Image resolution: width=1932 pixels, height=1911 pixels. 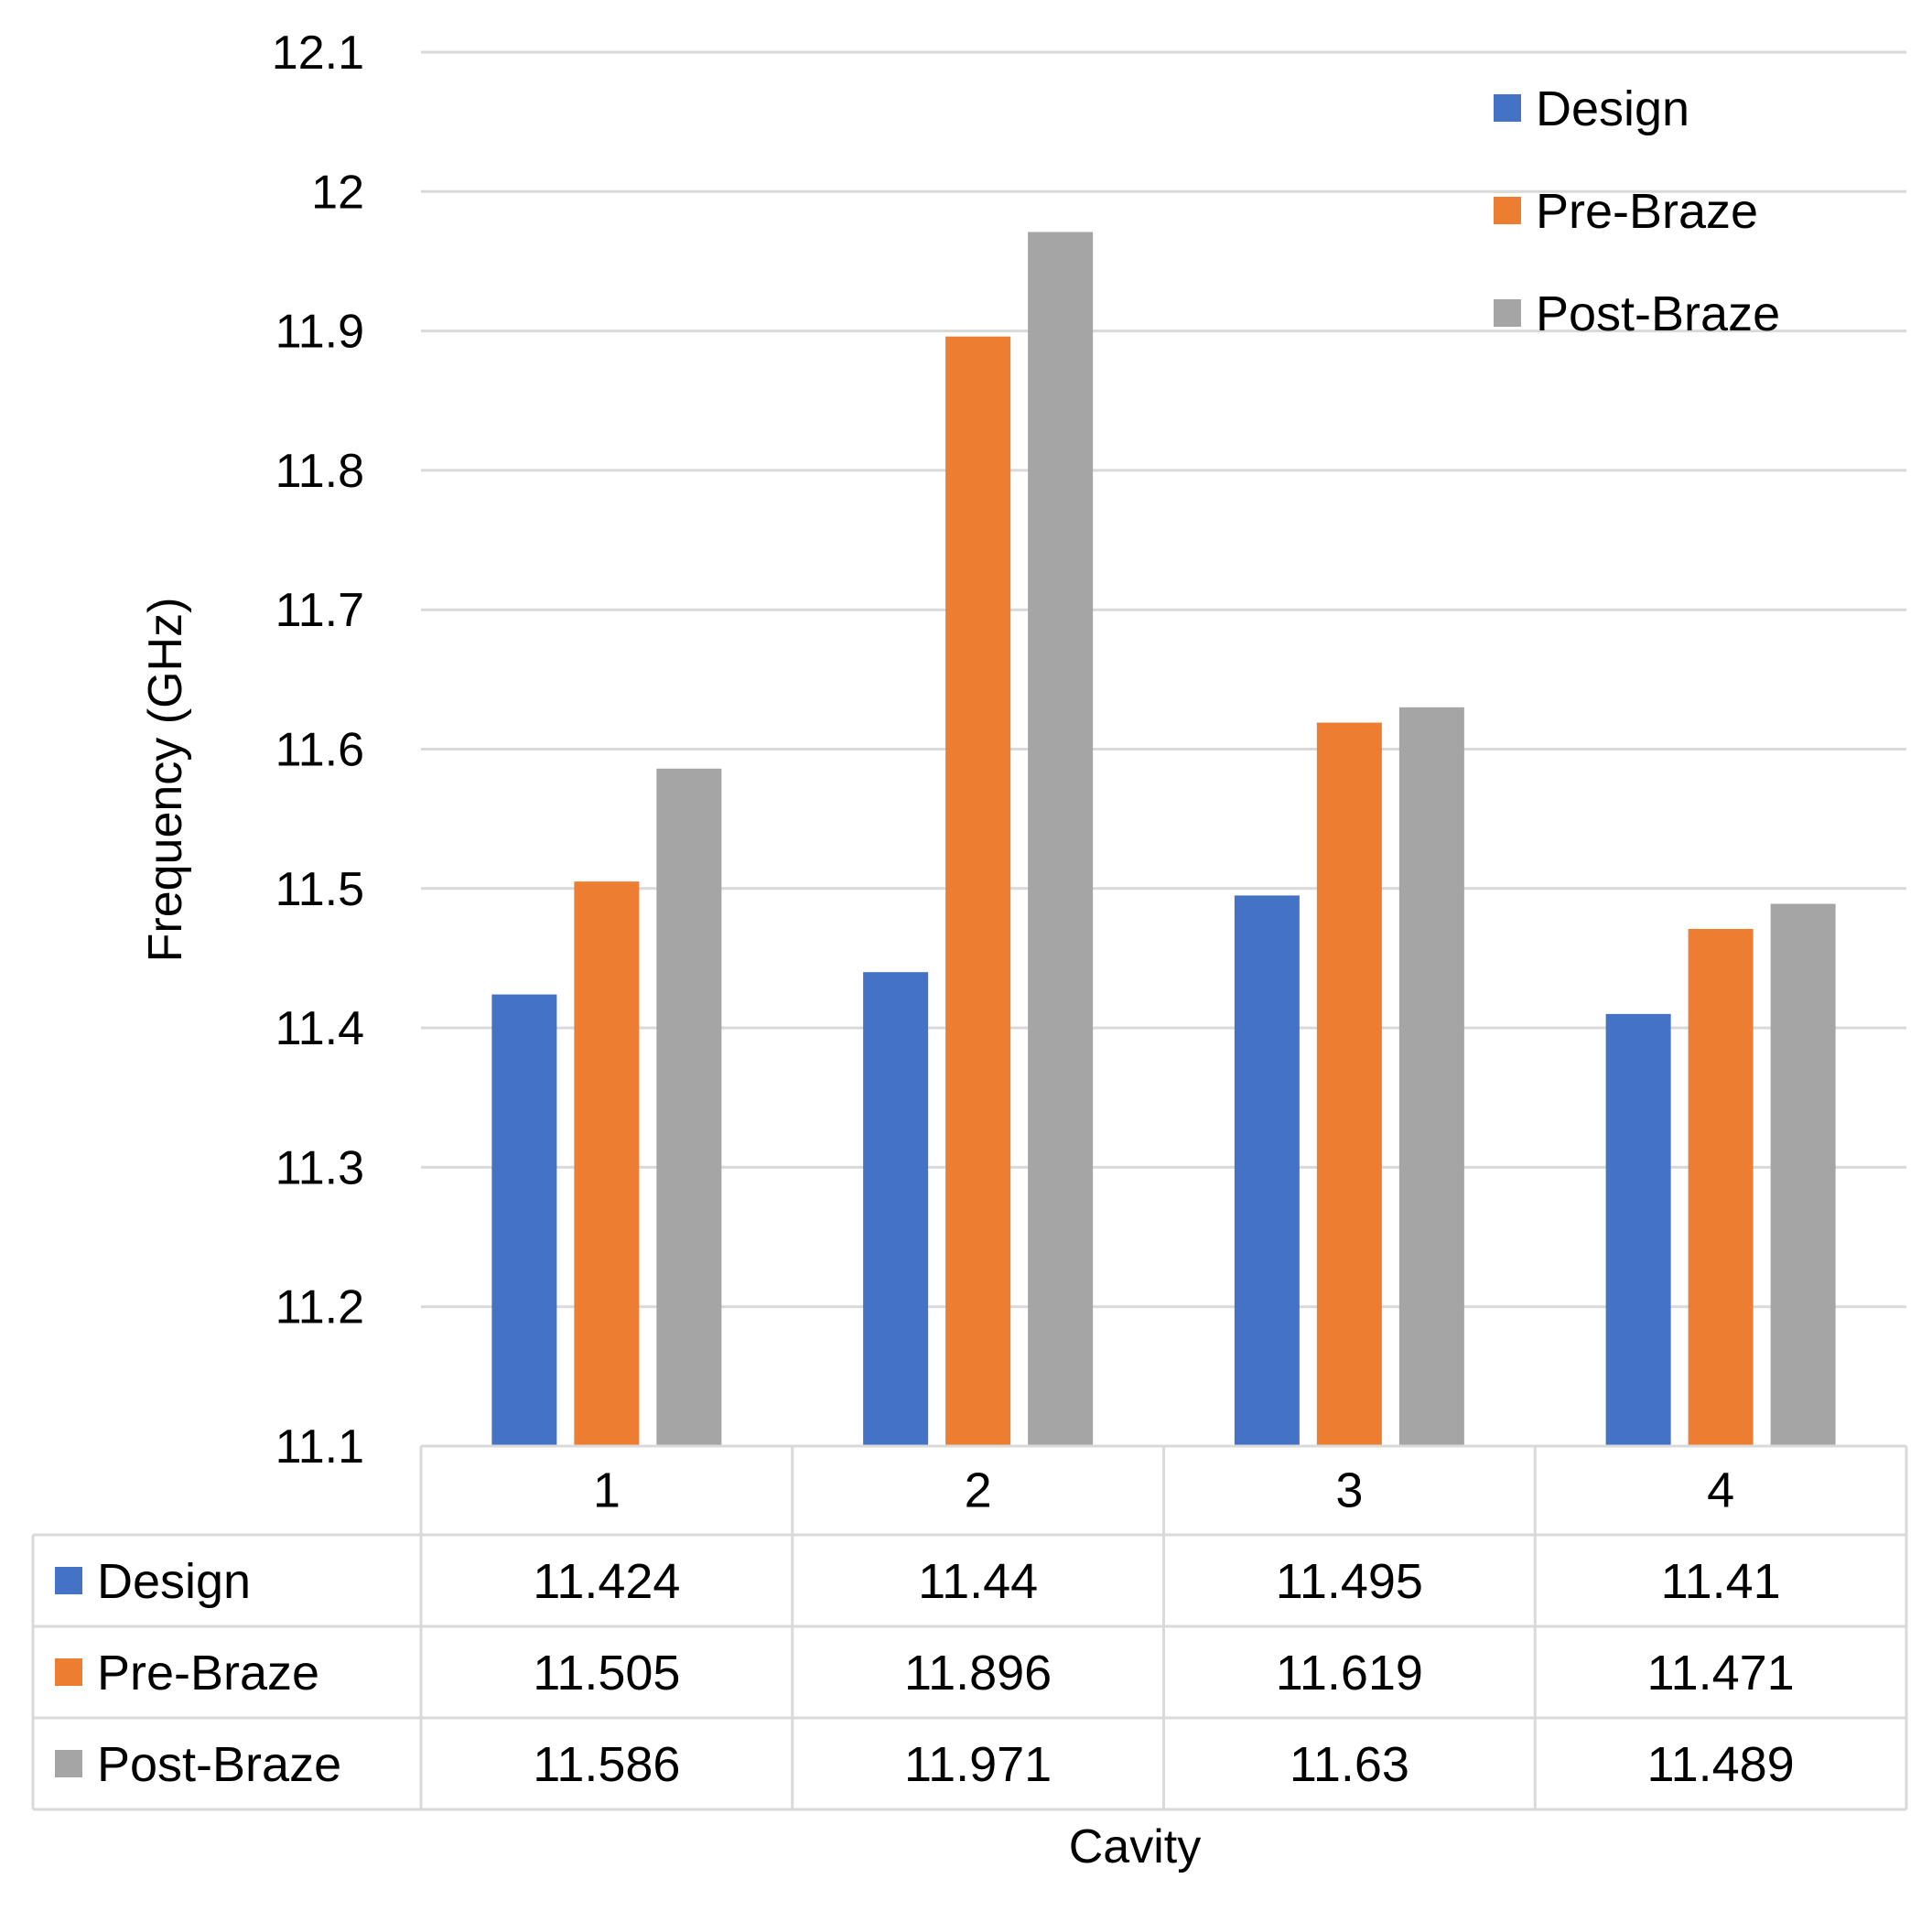 I want to click on table-cell-value: 11.41, so click(x=1721, y=1582).